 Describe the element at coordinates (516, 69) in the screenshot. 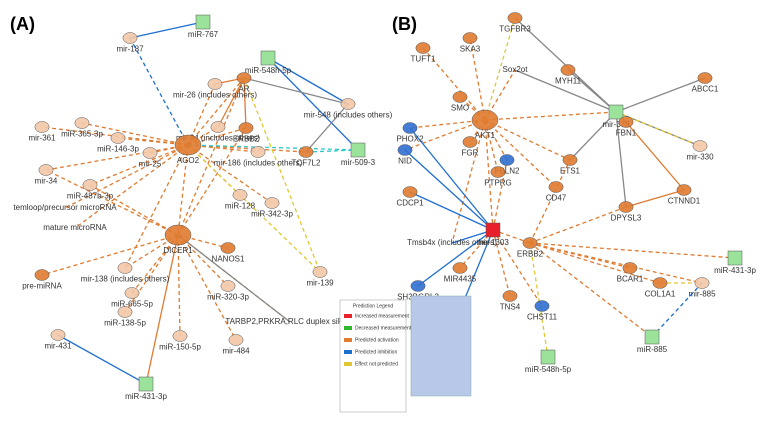

I see `node-label: Sox2ot` at that location.